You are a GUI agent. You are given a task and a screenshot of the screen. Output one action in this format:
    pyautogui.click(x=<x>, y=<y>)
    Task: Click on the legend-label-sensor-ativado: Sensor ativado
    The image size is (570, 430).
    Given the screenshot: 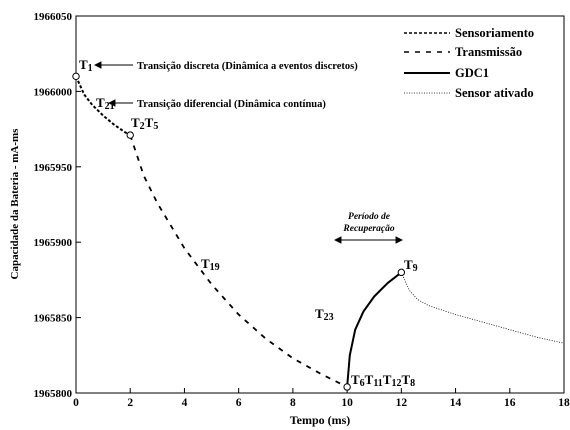 What is the action you would take?
    pyautogui.click(x=494, y=93)
    